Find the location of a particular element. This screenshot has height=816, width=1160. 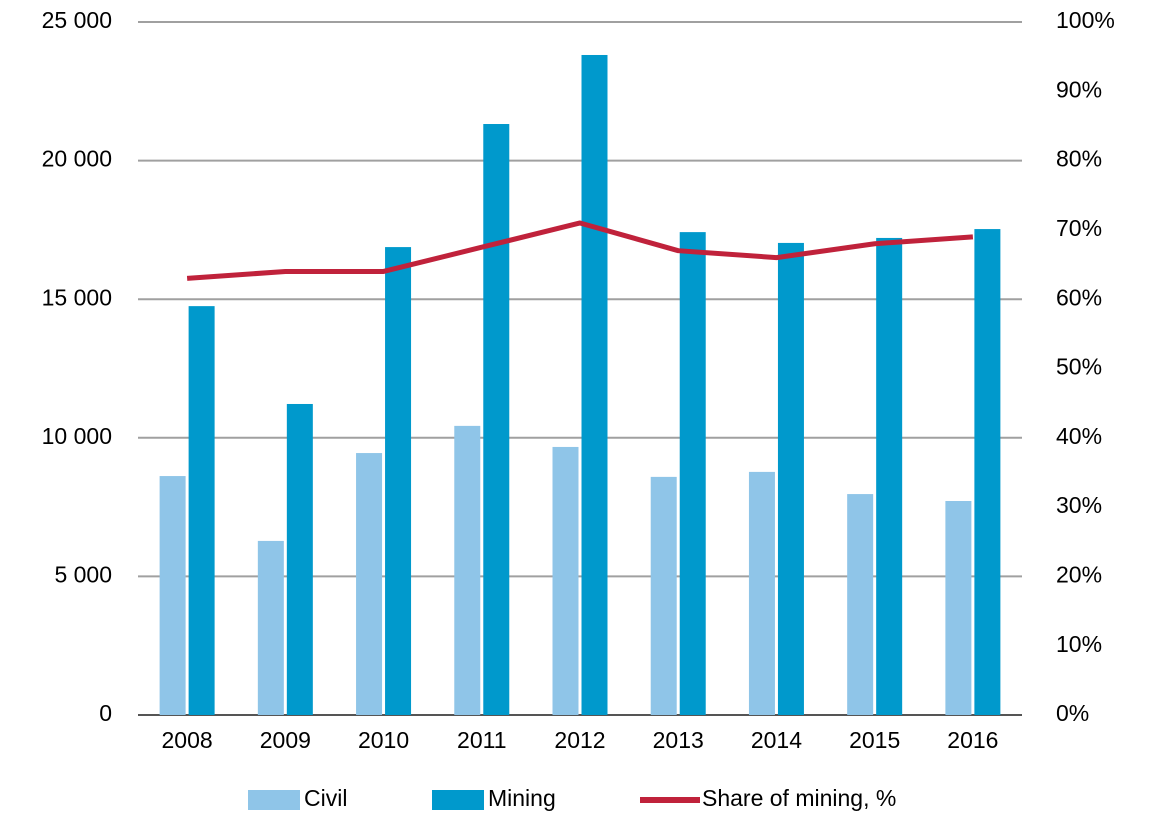

legend-label: Share of mining, % is located at coordinates (799, 798).